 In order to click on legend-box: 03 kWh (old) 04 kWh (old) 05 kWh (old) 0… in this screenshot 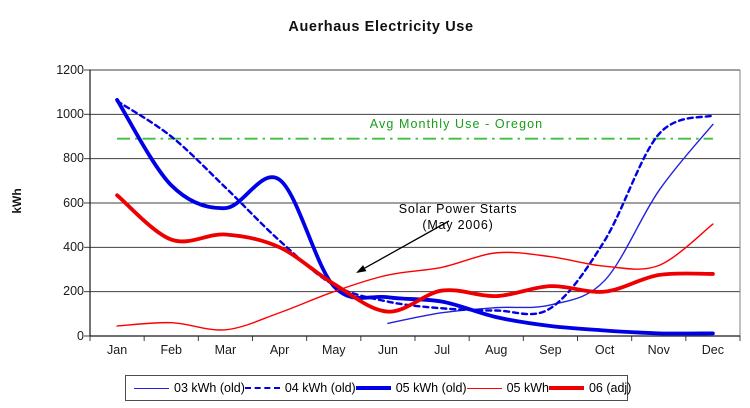, I will do `click(378, 388)`.